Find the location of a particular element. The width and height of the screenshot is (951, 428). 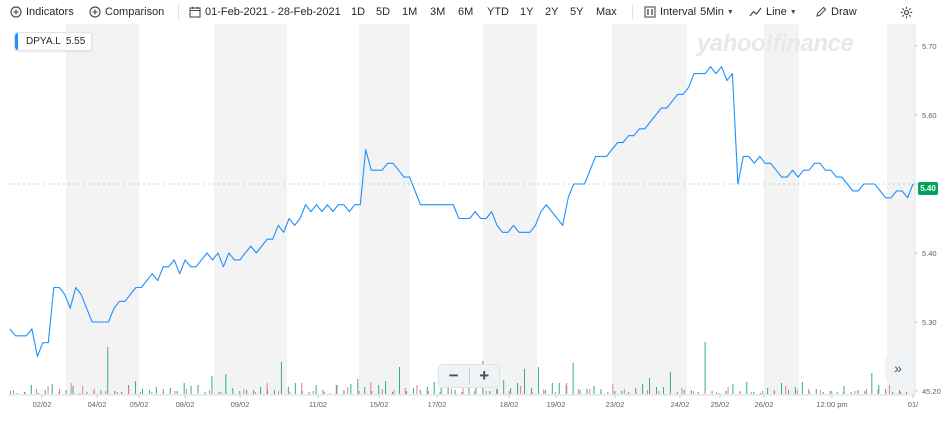

chart-type-dropdown: Line ▼ is located at coordinates (773, 12).